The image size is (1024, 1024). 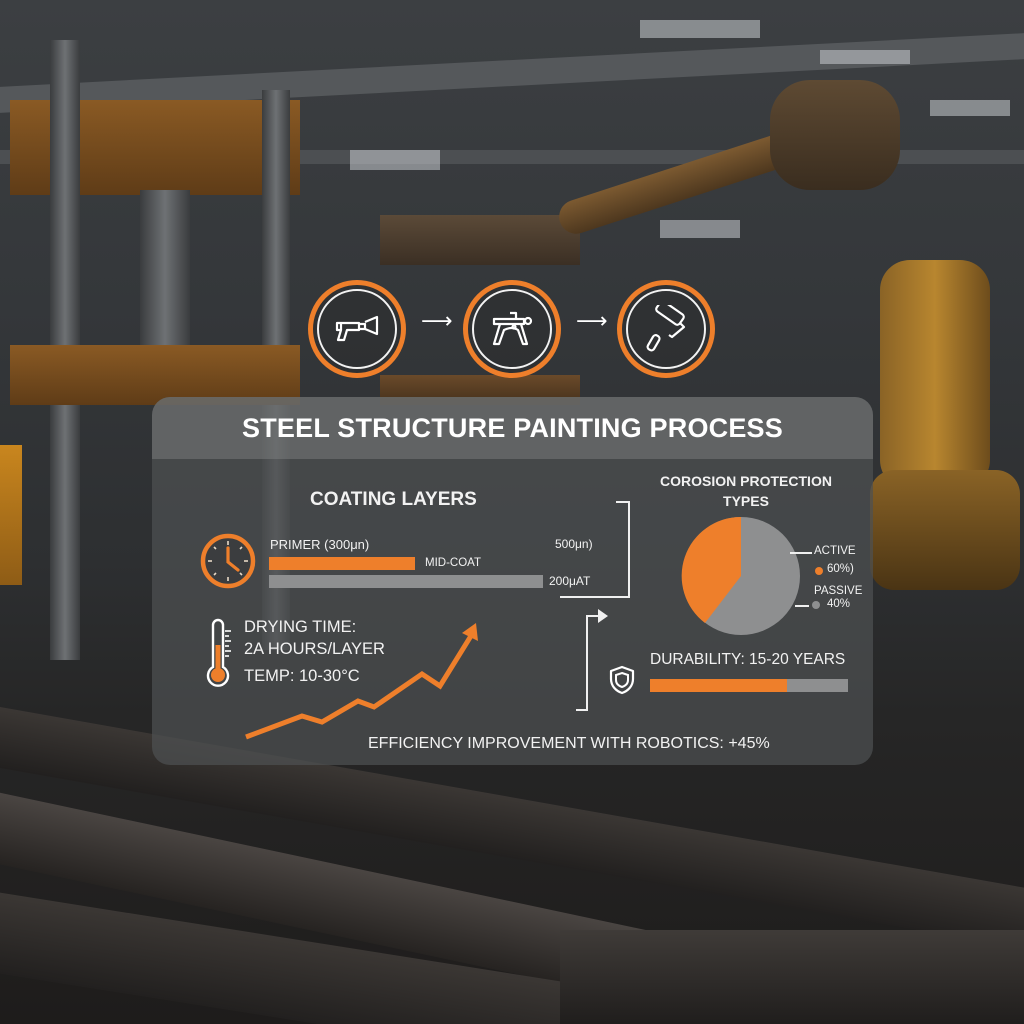 What do you see at coordinates (816, 605) in the screenshot?
I see `passive-legend-dot` at bounding box center [816, 605].